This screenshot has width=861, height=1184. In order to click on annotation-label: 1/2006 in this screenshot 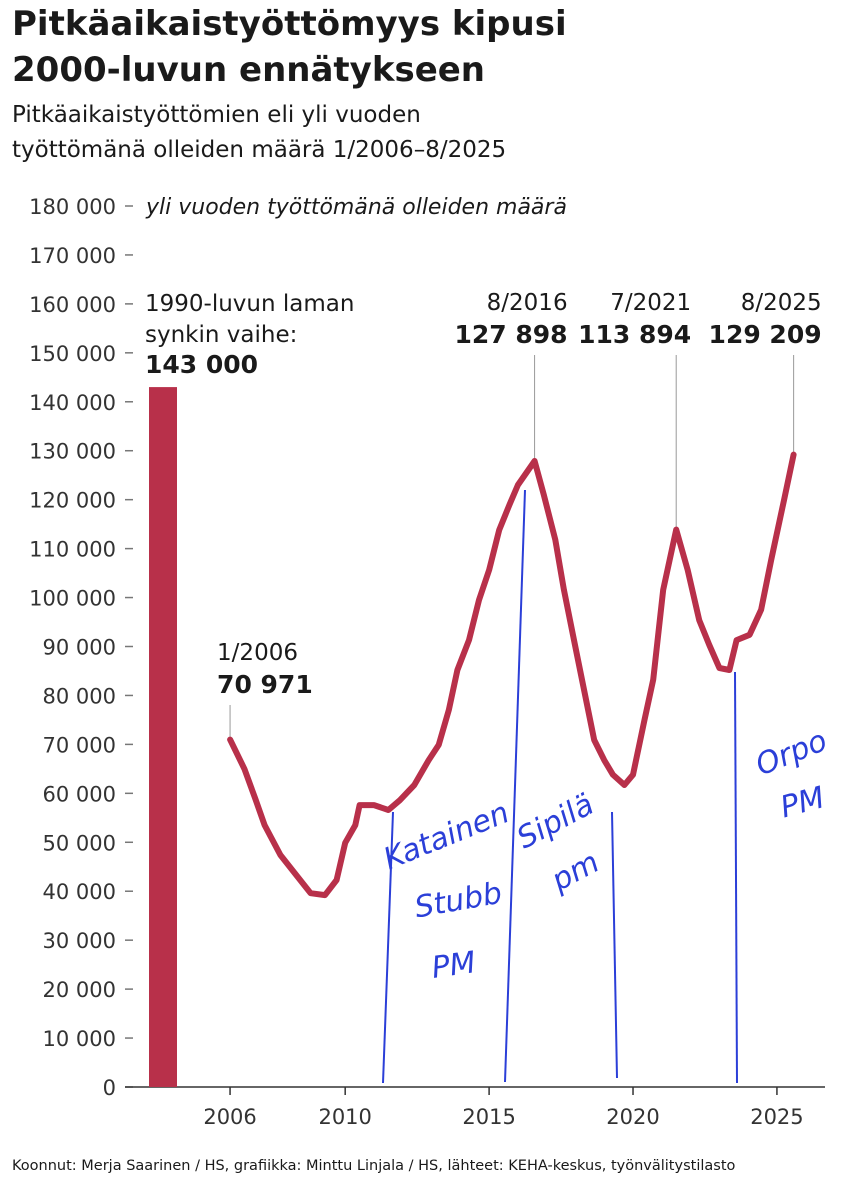, I will do `click(257, 653)`.